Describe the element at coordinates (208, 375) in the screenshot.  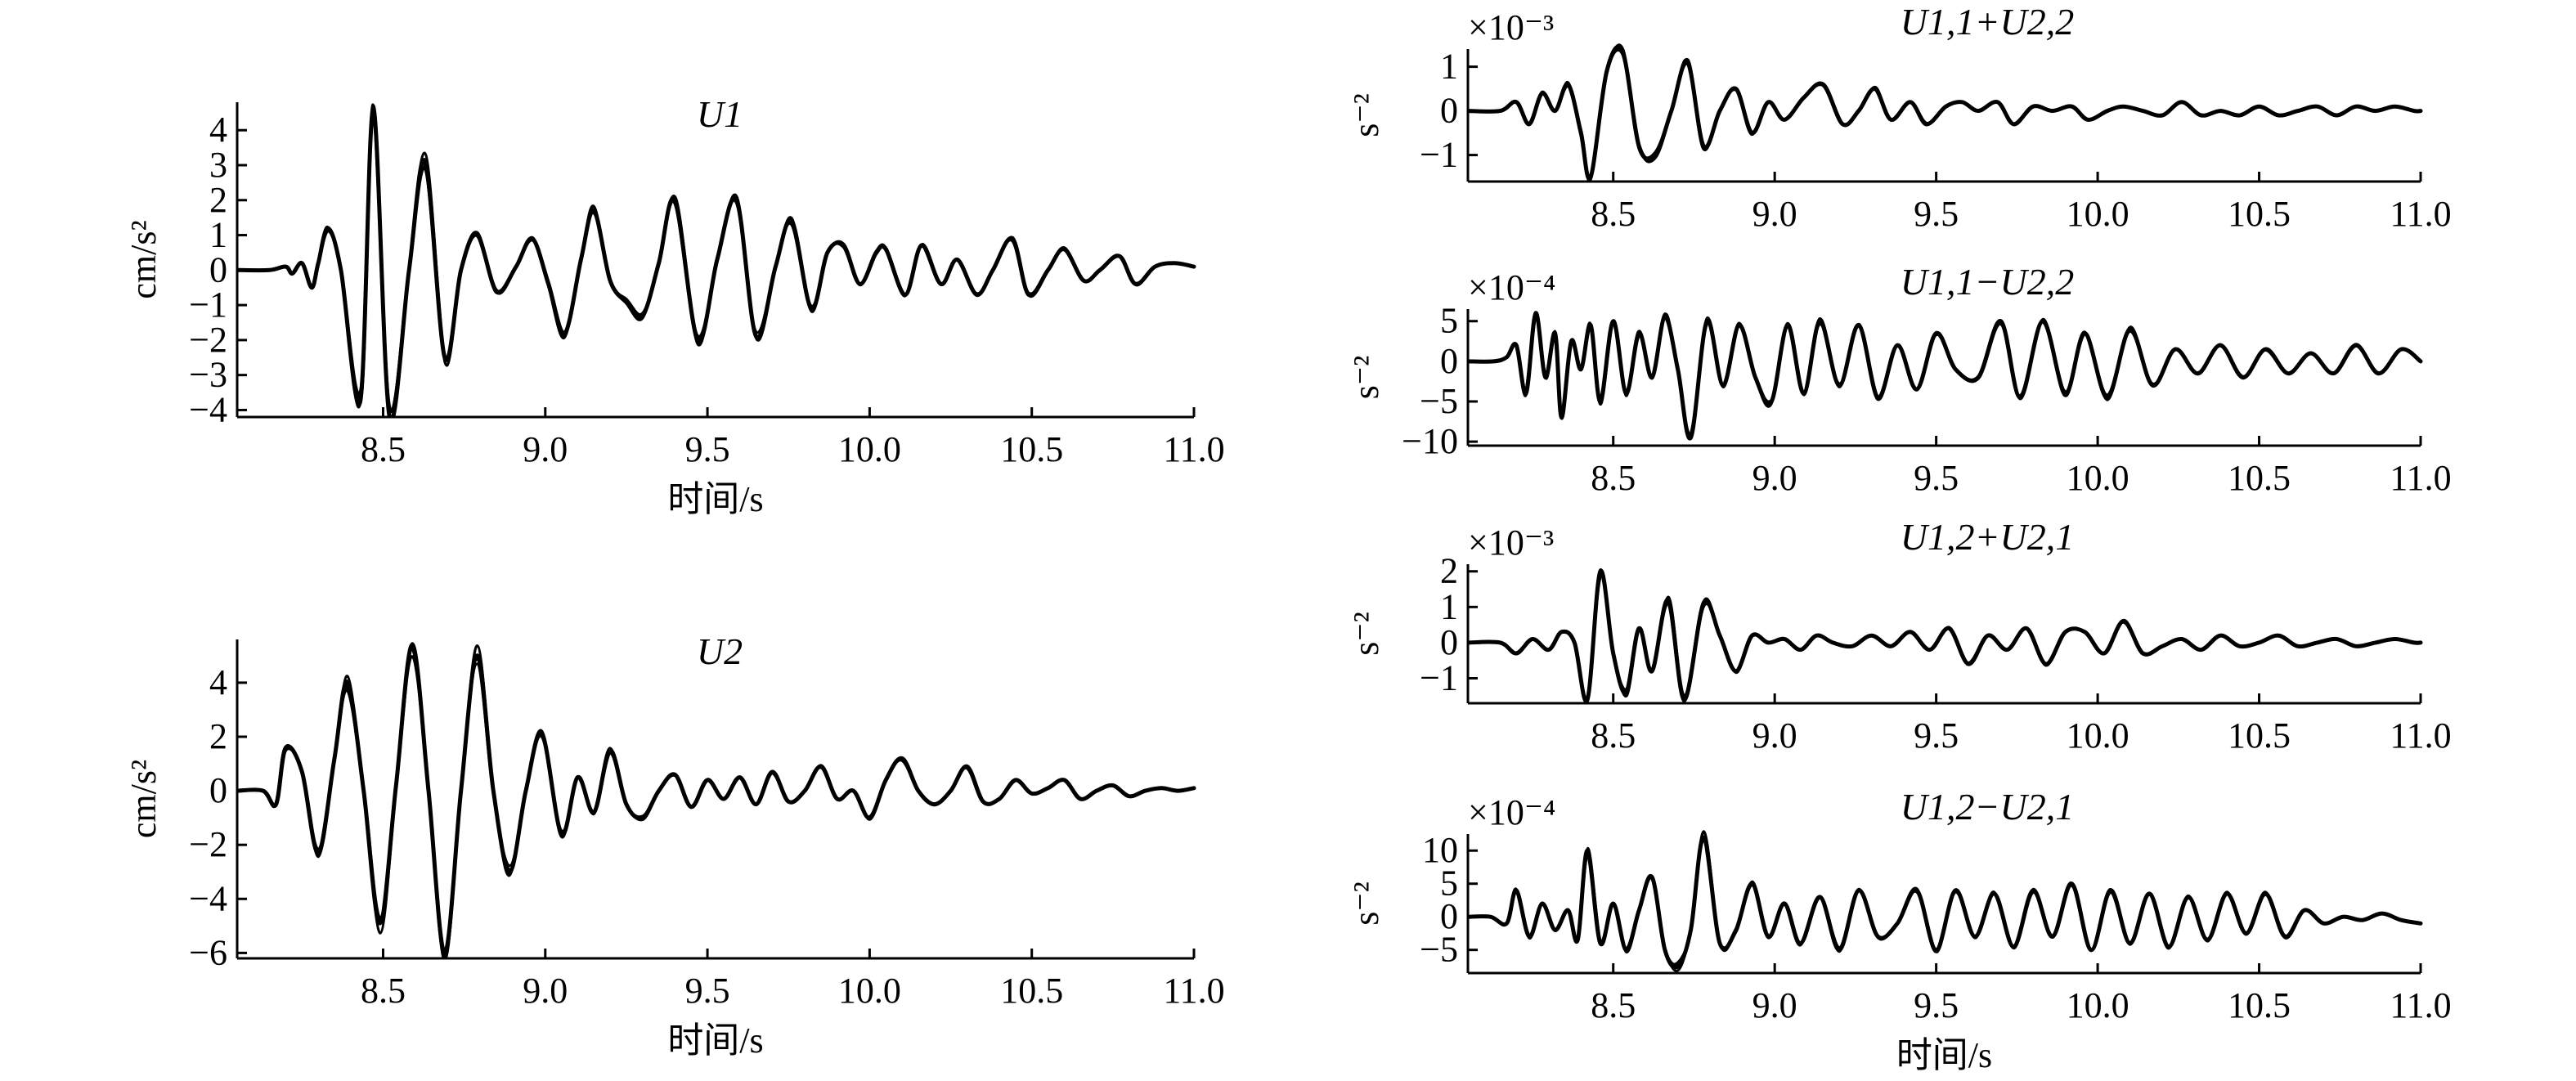
I see `y-tick-label: −3` at that location.